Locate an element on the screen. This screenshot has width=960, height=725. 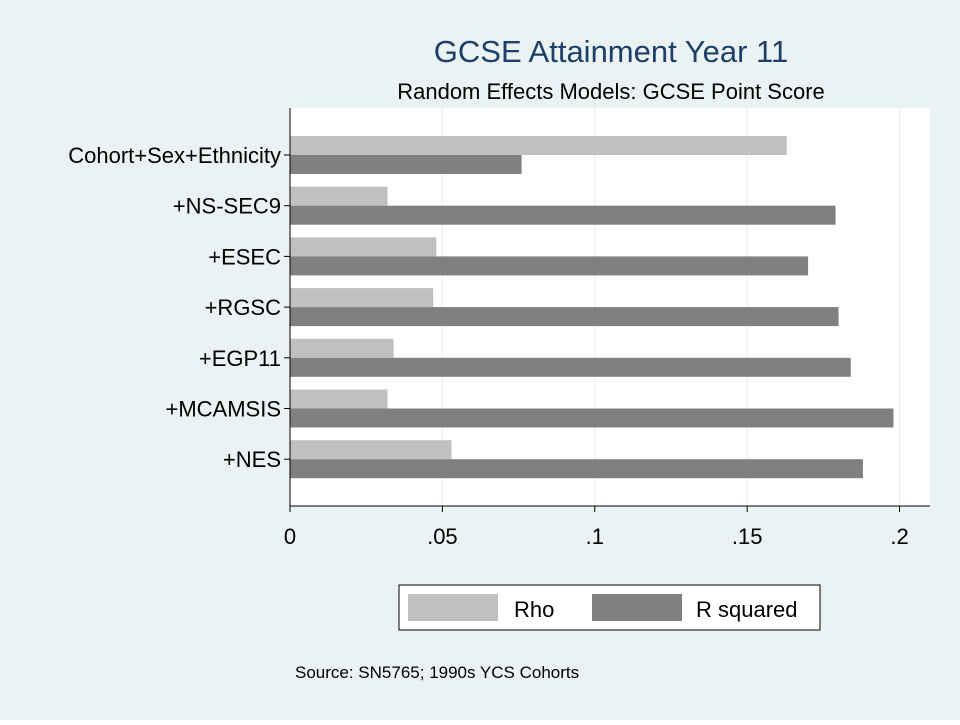
source-note: Source: SN5765; 1990s YCS Cohorts is located at coordinates (437, 672).